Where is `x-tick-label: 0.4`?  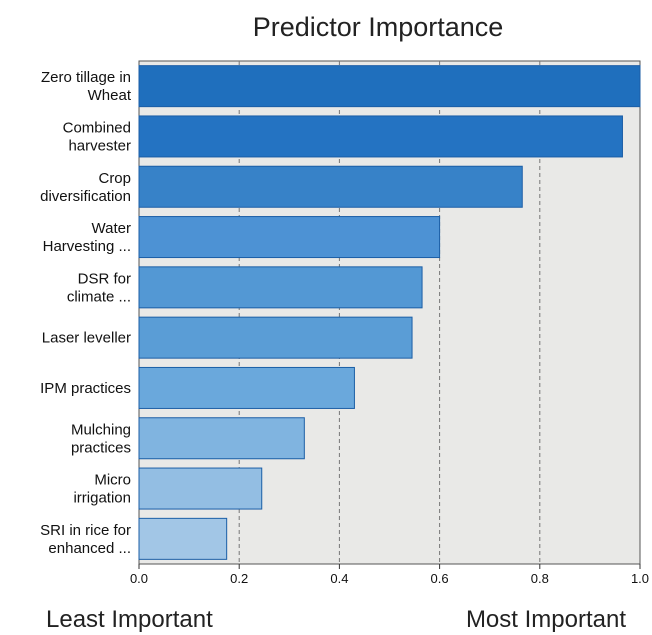
x-tick-label: 0.4 is located at coordinates (339, 578).